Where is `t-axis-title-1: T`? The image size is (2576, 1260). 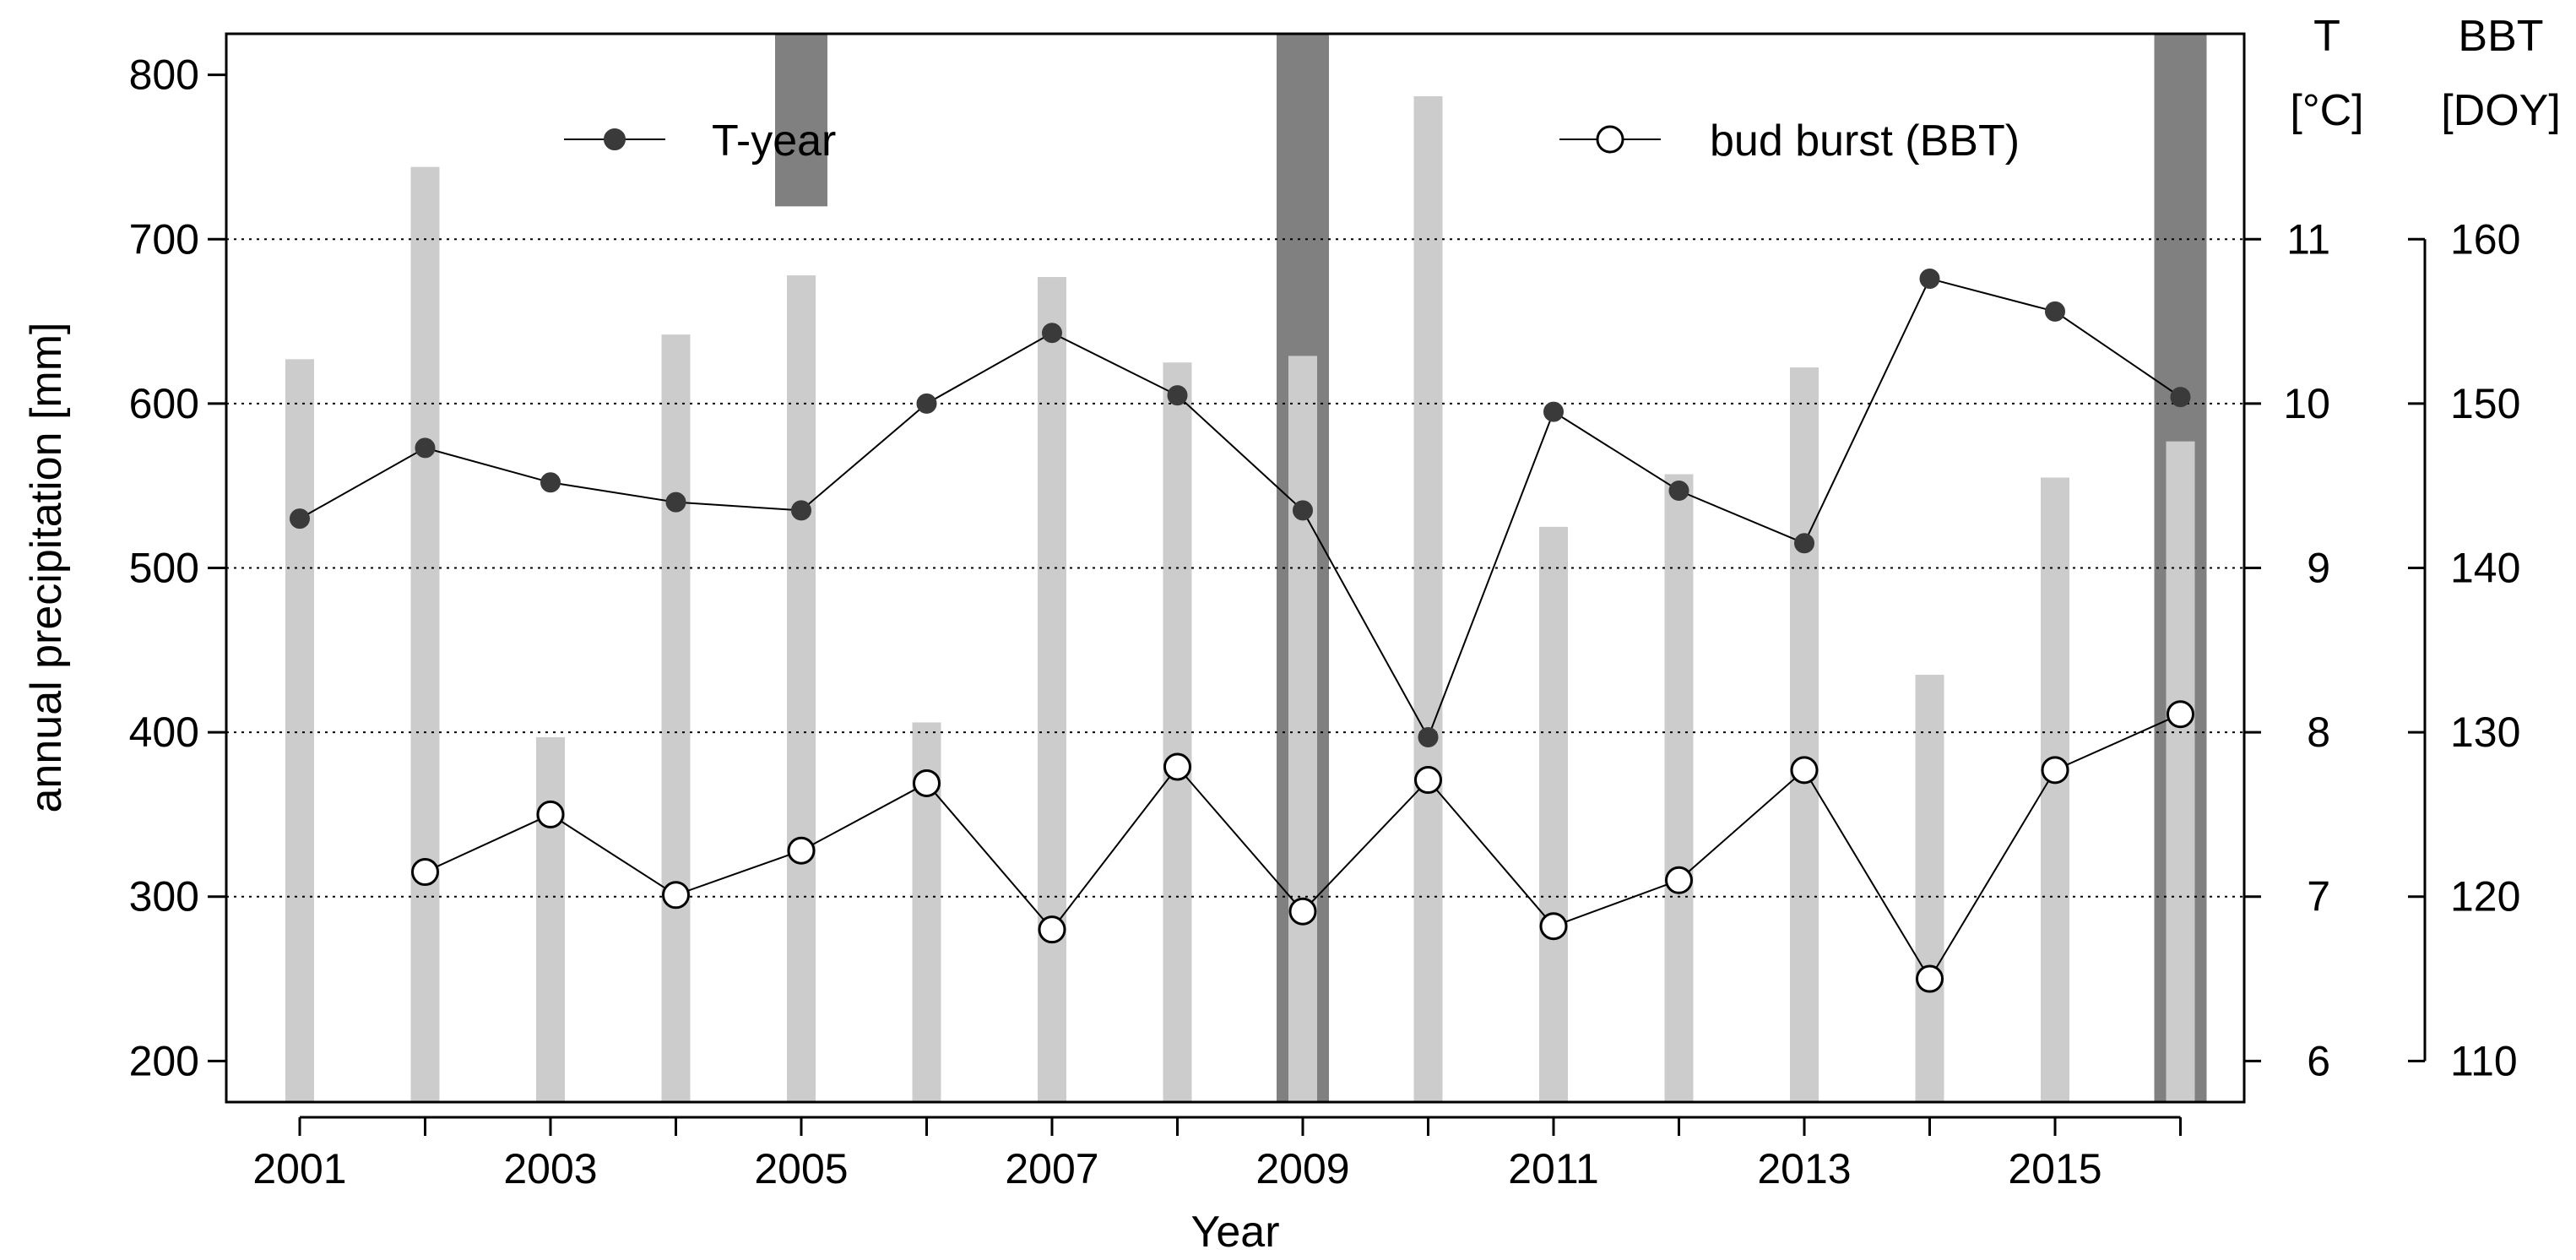
t-axis-title-1: T is located at coordinates (2327, 36).